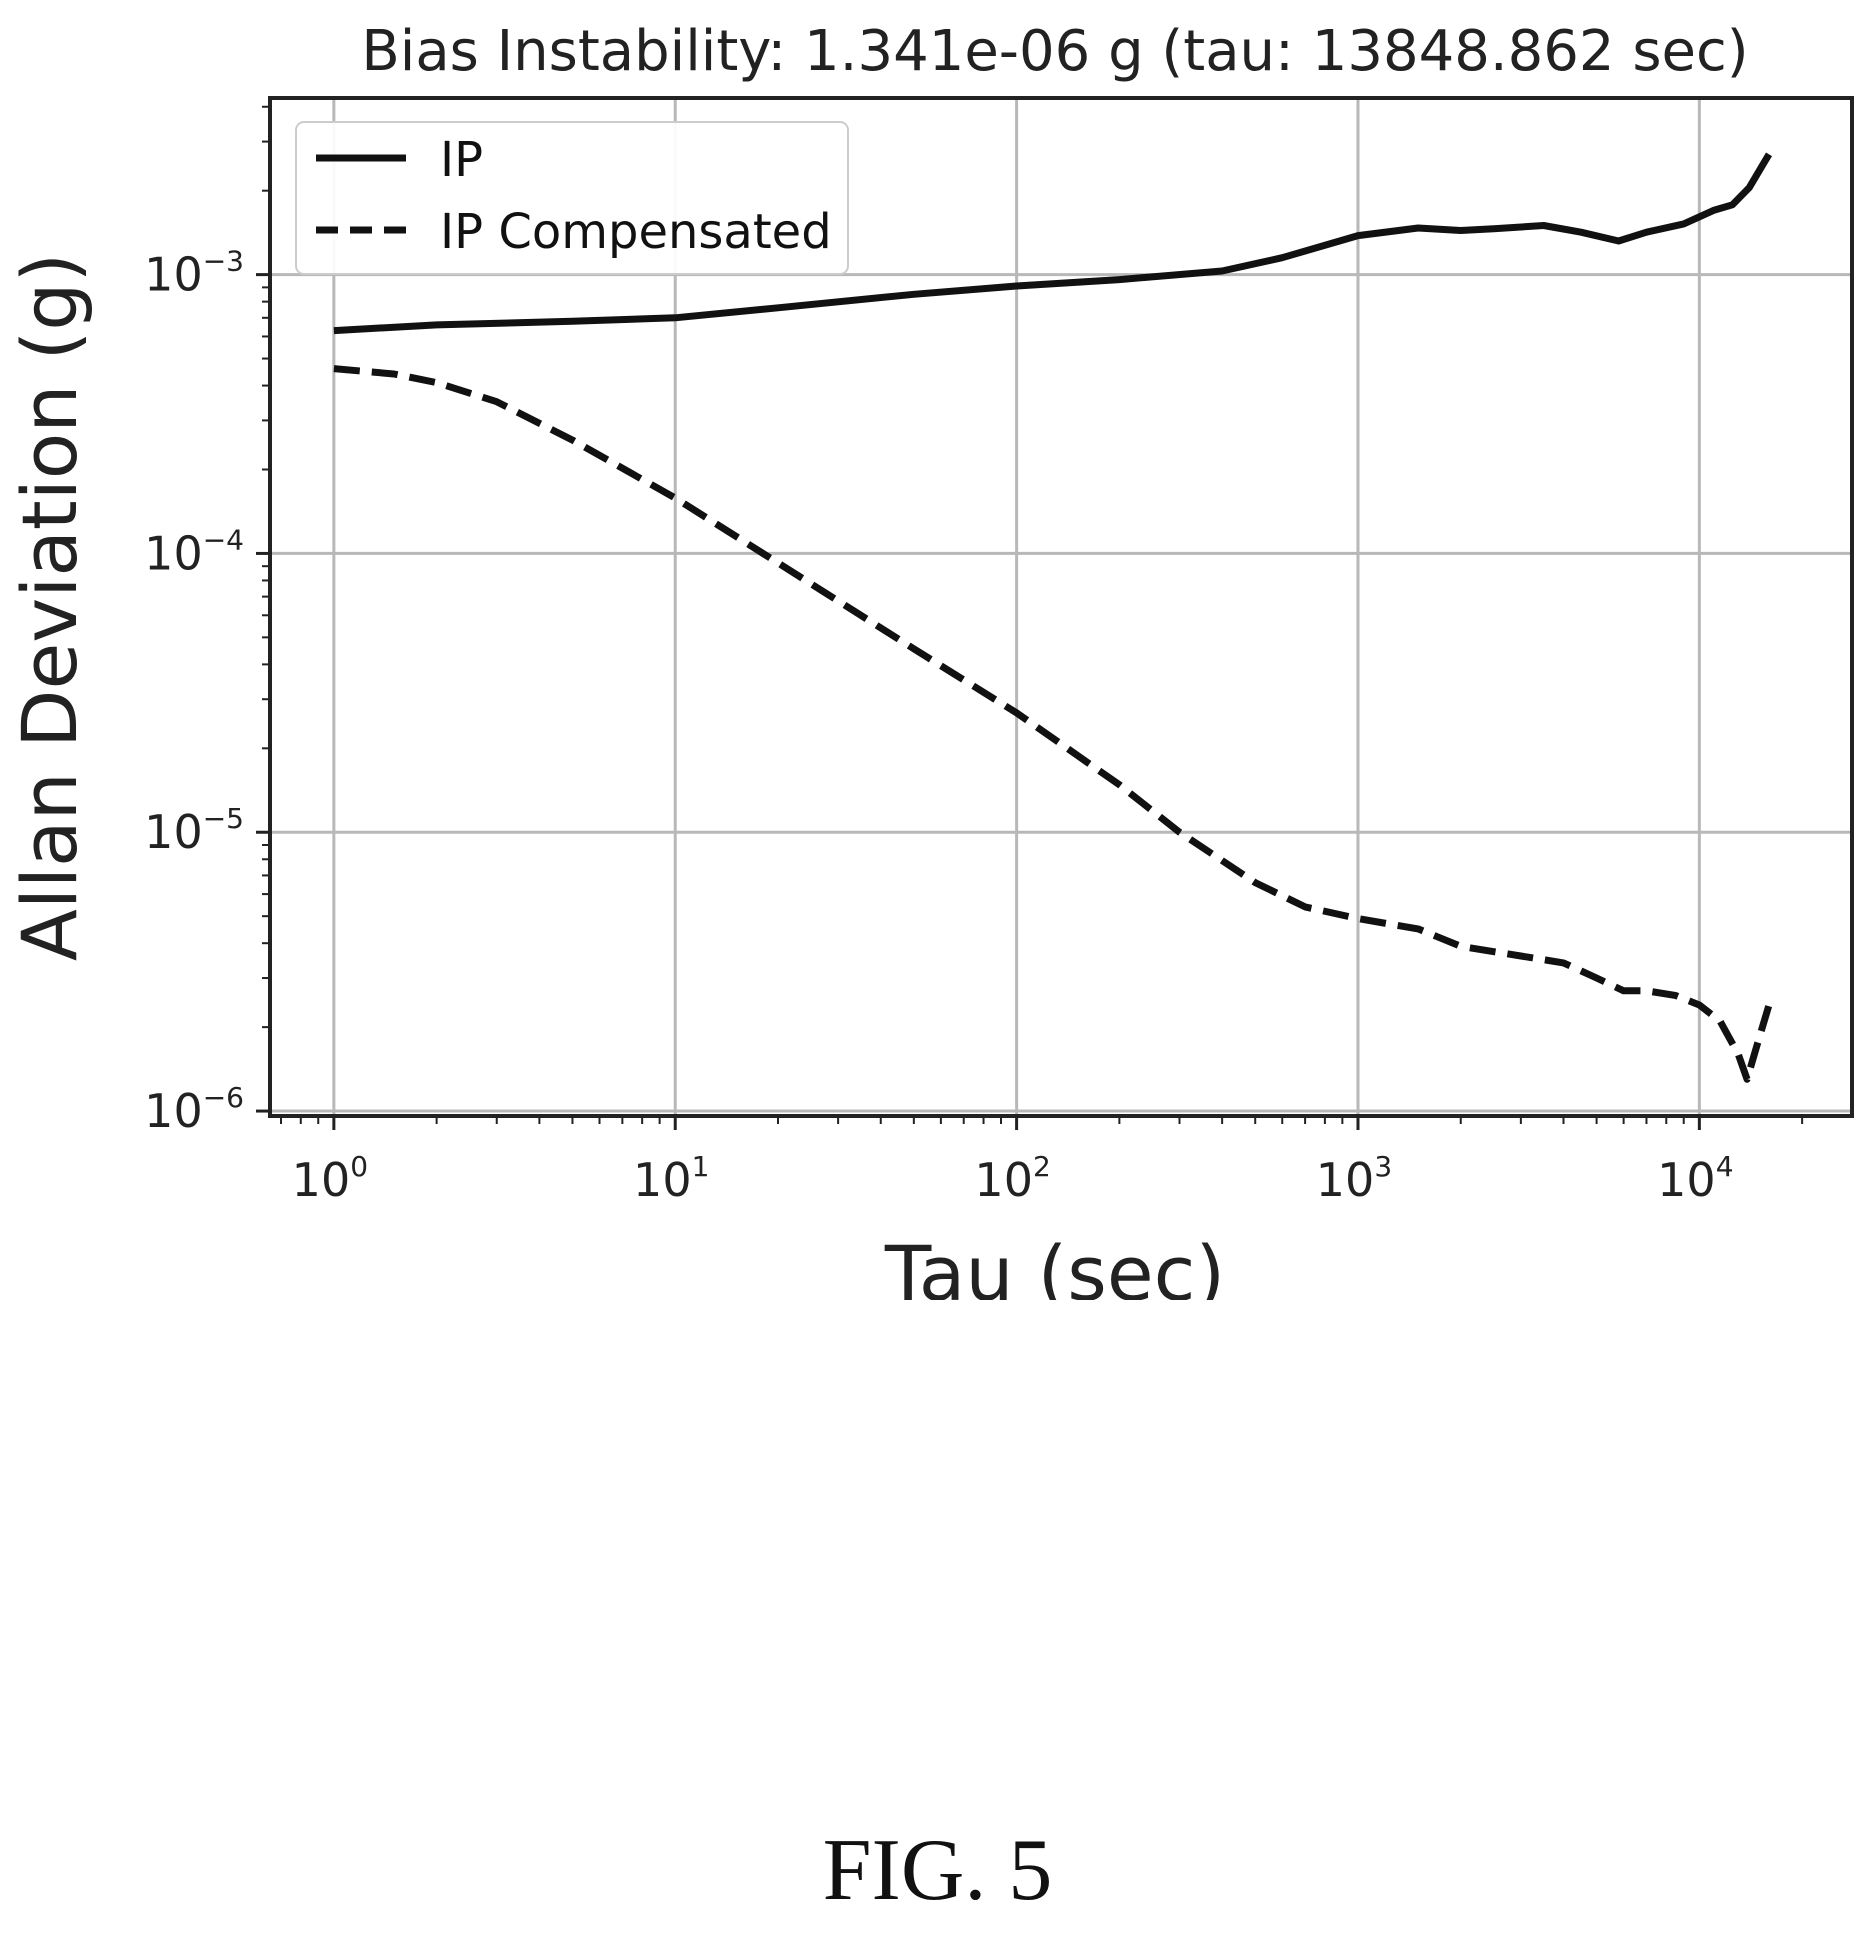 The image size is (1875, 1959). Describe the element at coordinates (1725, 1166) in the screenshot. I see `x-tick-exponent: 4` at that location.